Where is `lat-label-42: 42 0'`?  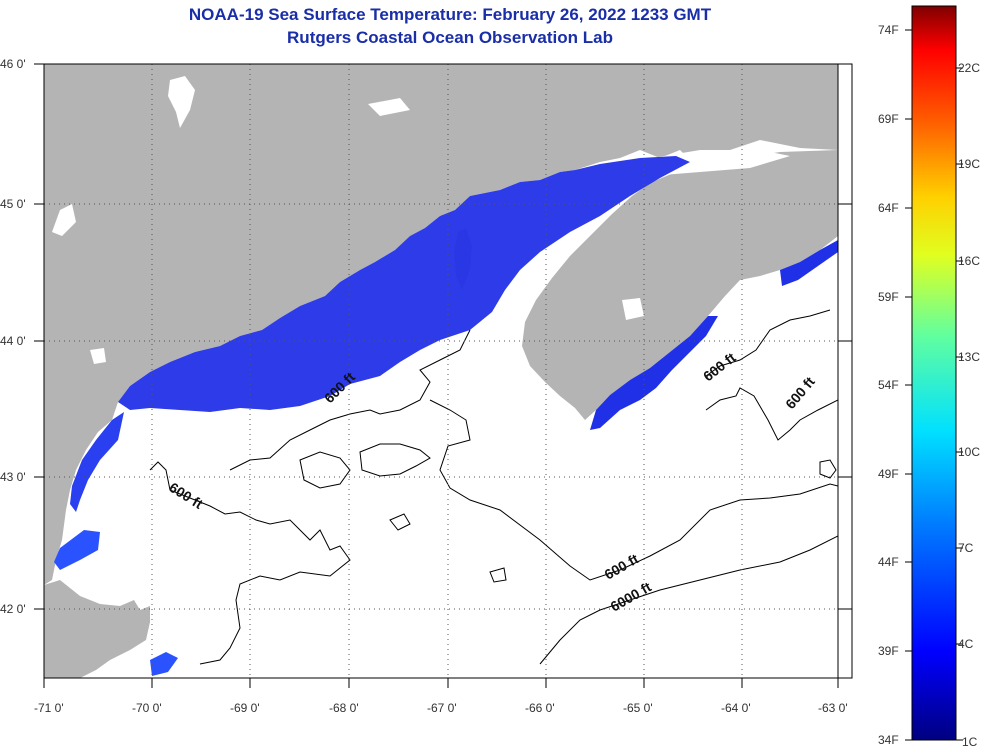
lat-label-42: 42 0' is located at coordinates (13, 609).